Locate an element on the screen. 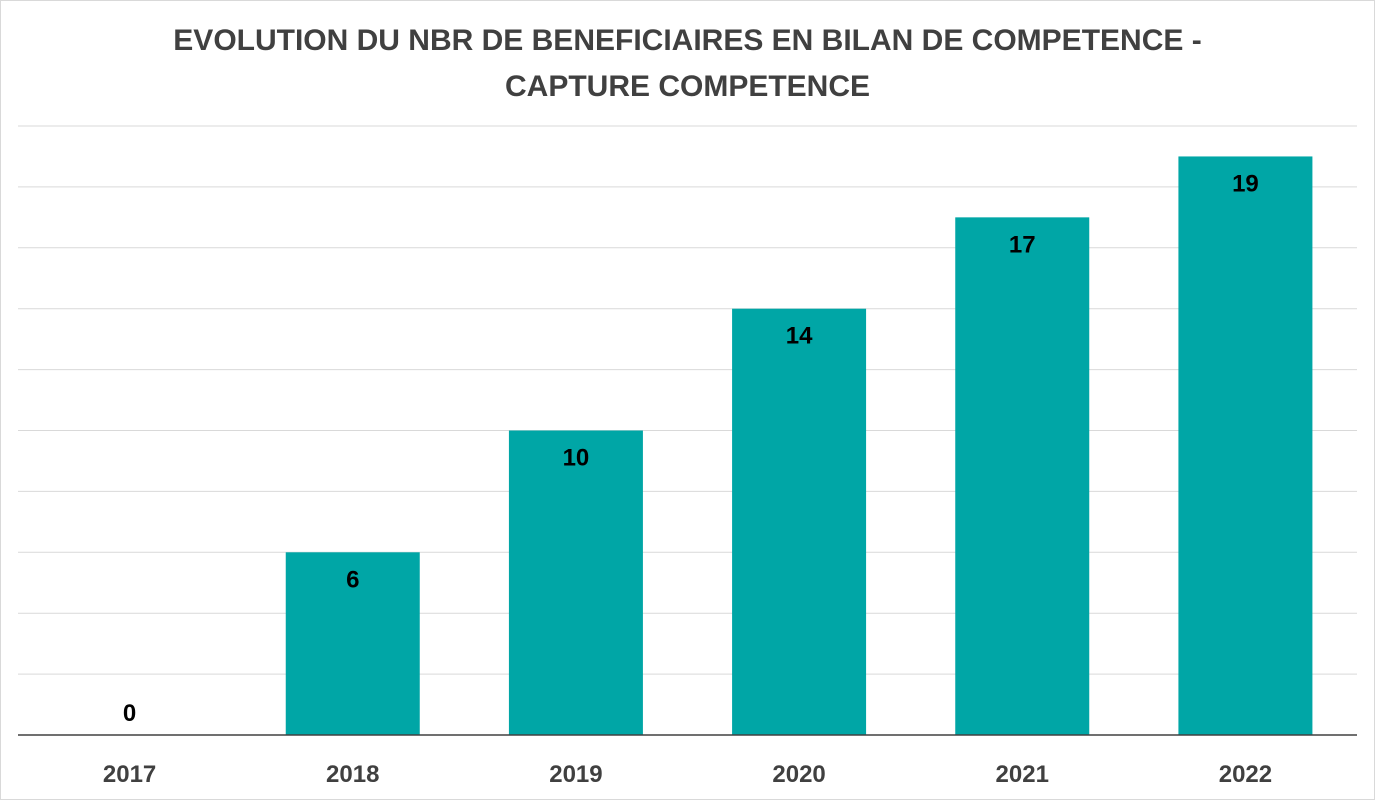  x-axis-tick-labels: 2017 2018 2019 2020 2021 2022 is located at coordinates (687, 774).